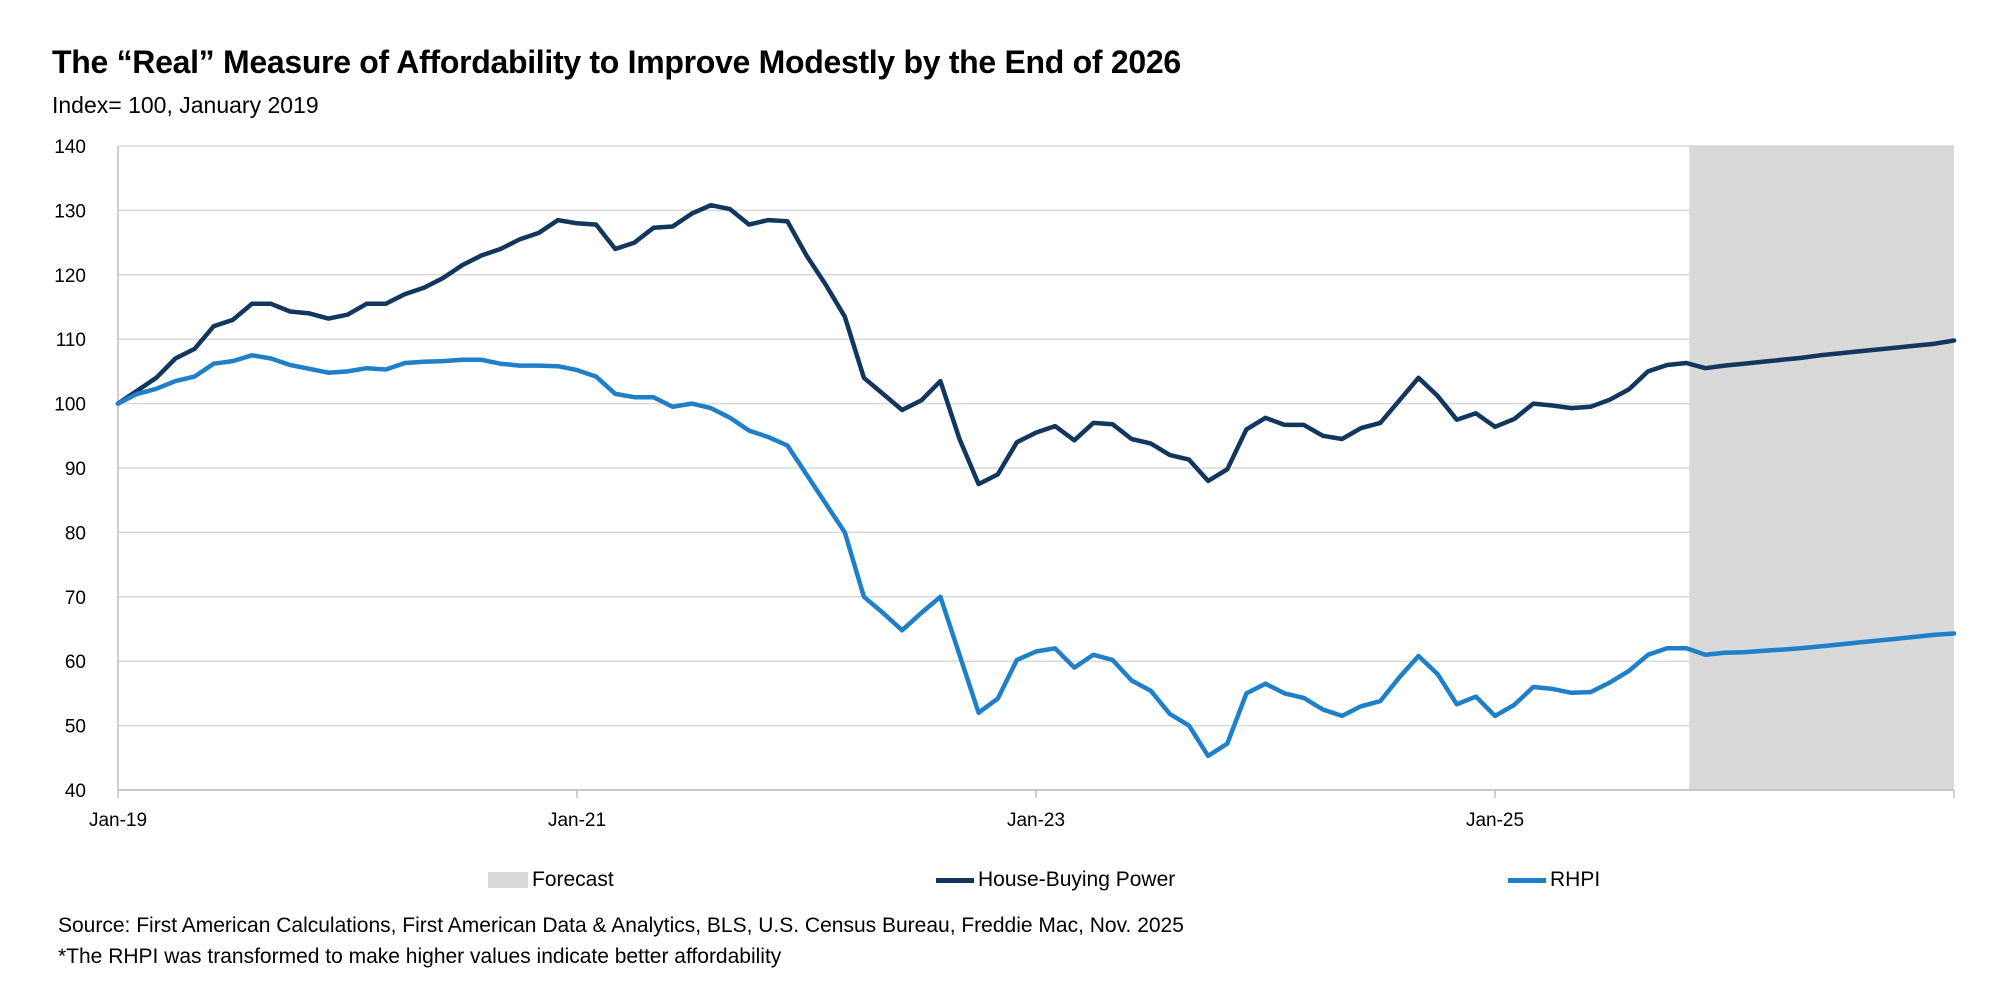 The height and width of the screenshot is (1008, 1996). I want to click on legend-forecast-label: Forecast, so click(573, 879).